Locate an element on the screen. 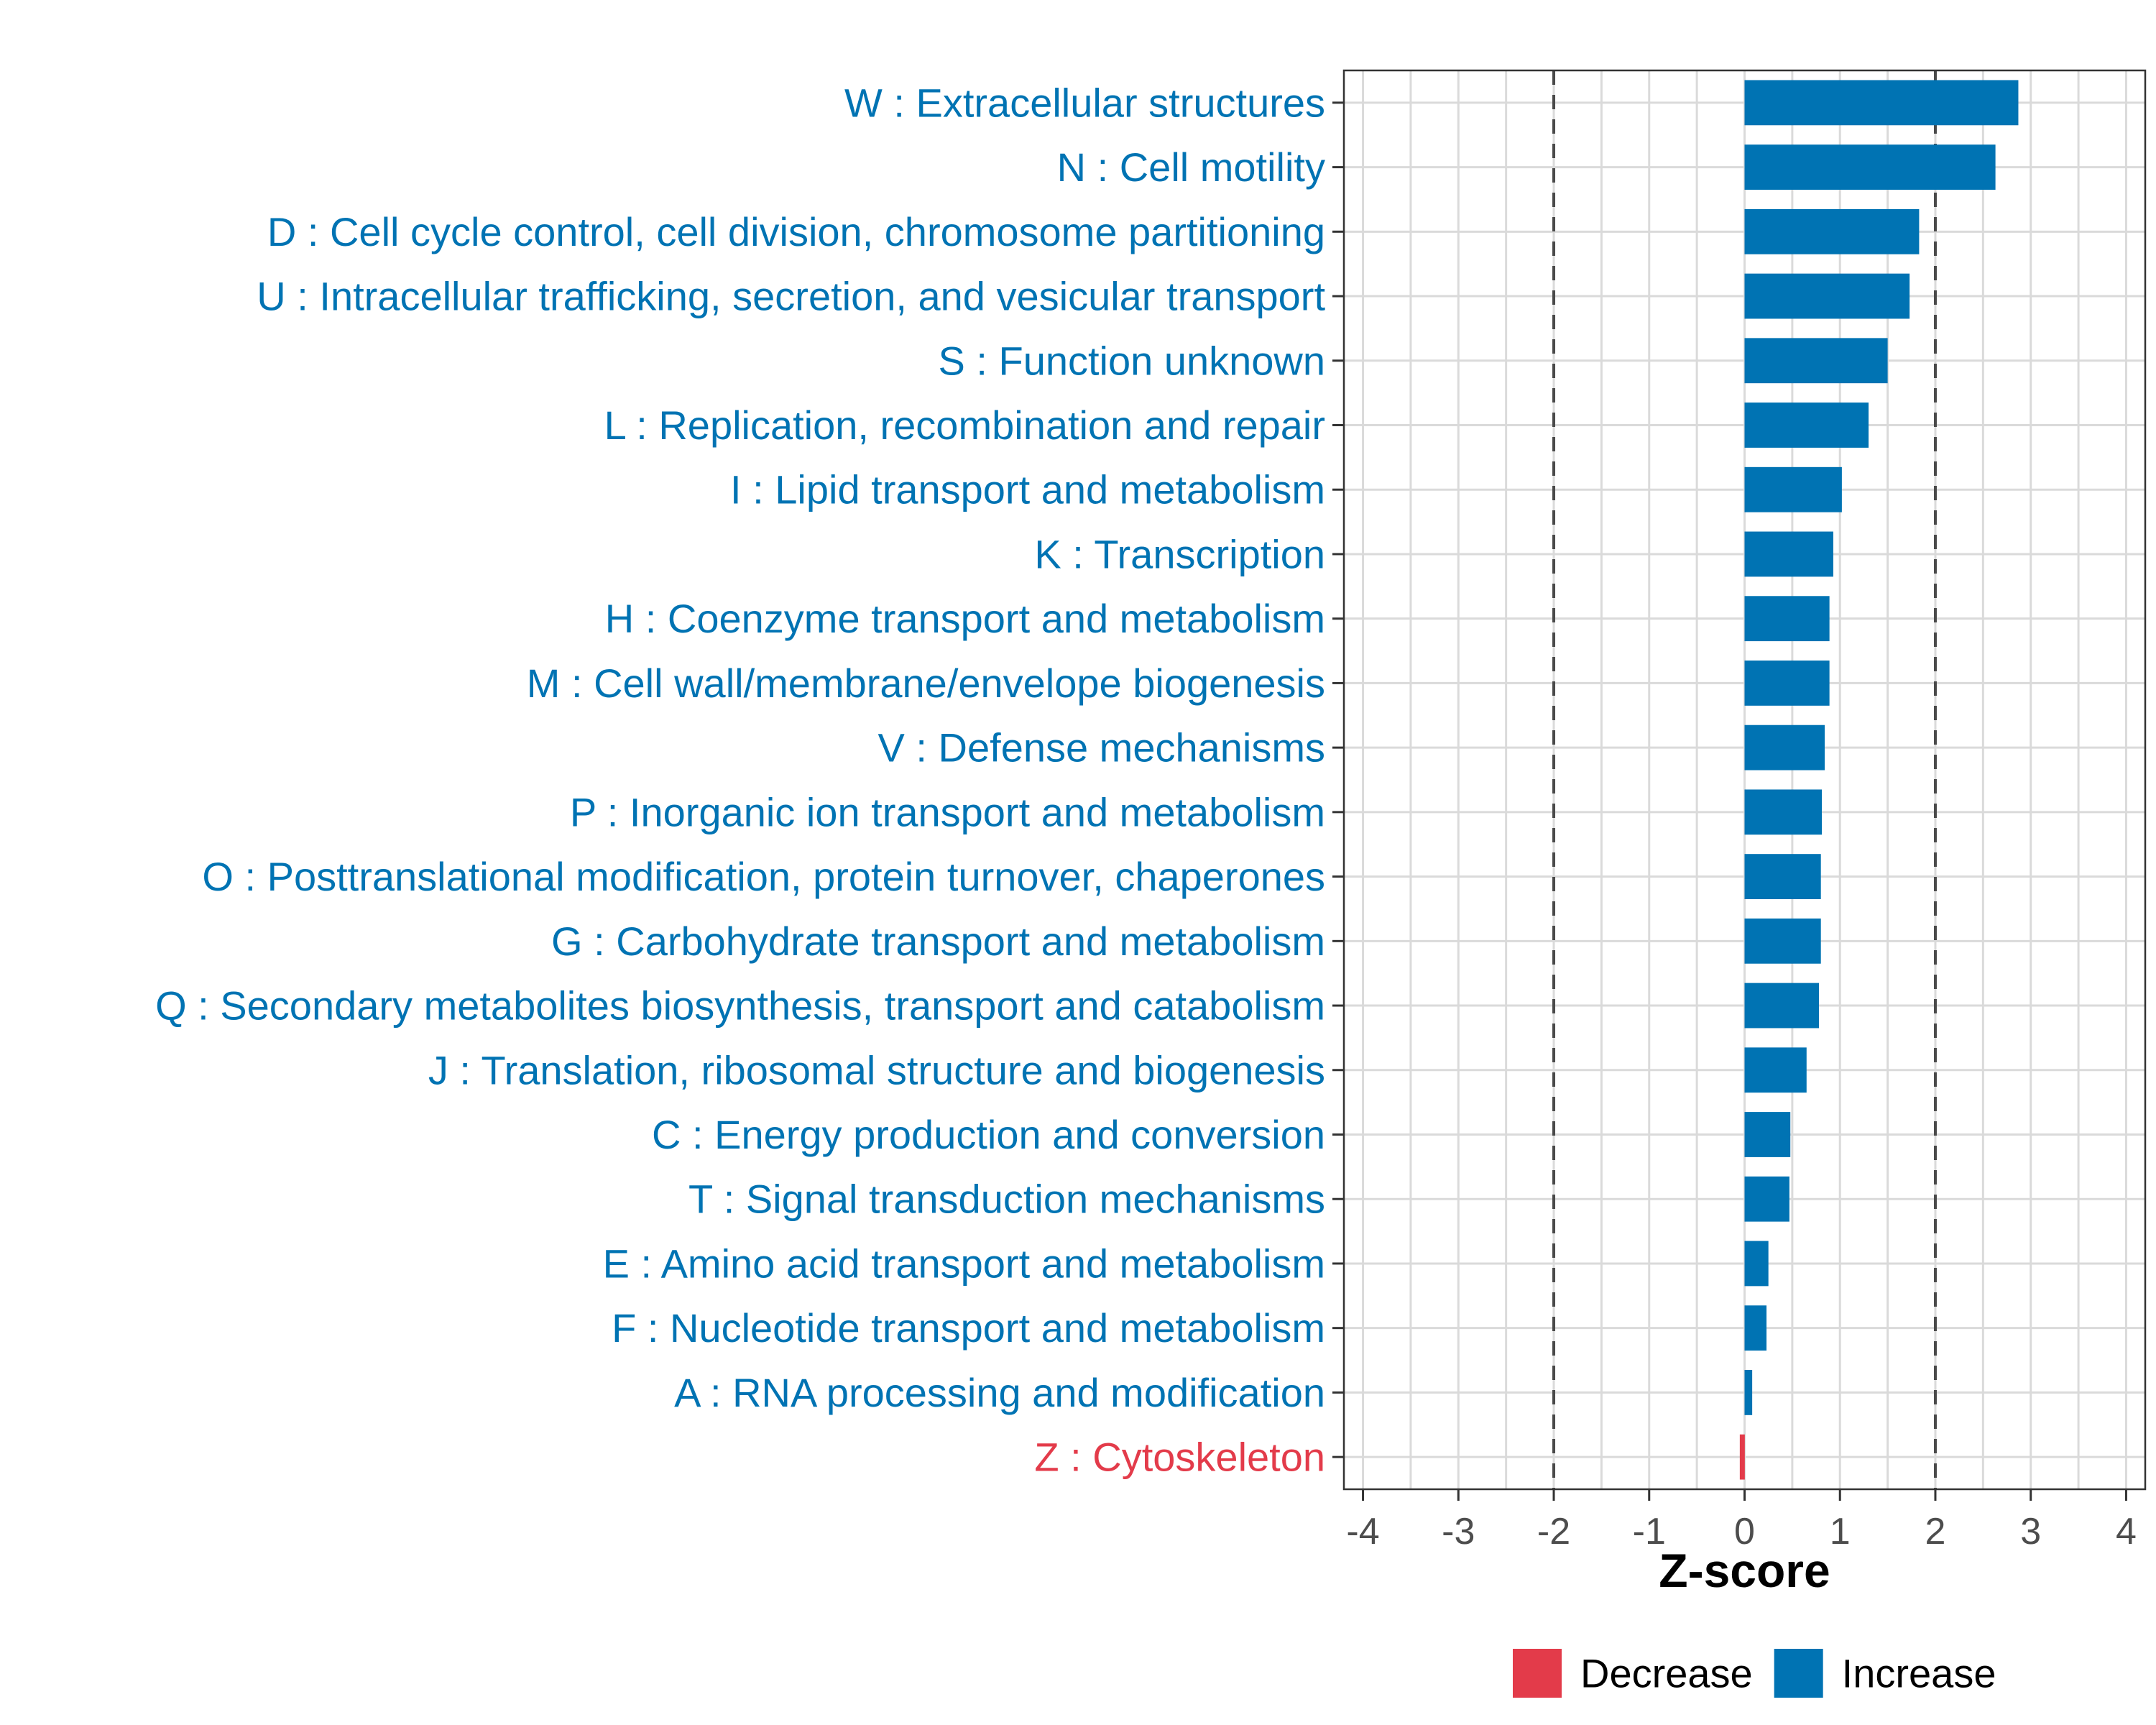  x-axis-tick-labels: -4 -3 -2 -1 0 1 2 3 4 is located at coordinates (1741, 1531).